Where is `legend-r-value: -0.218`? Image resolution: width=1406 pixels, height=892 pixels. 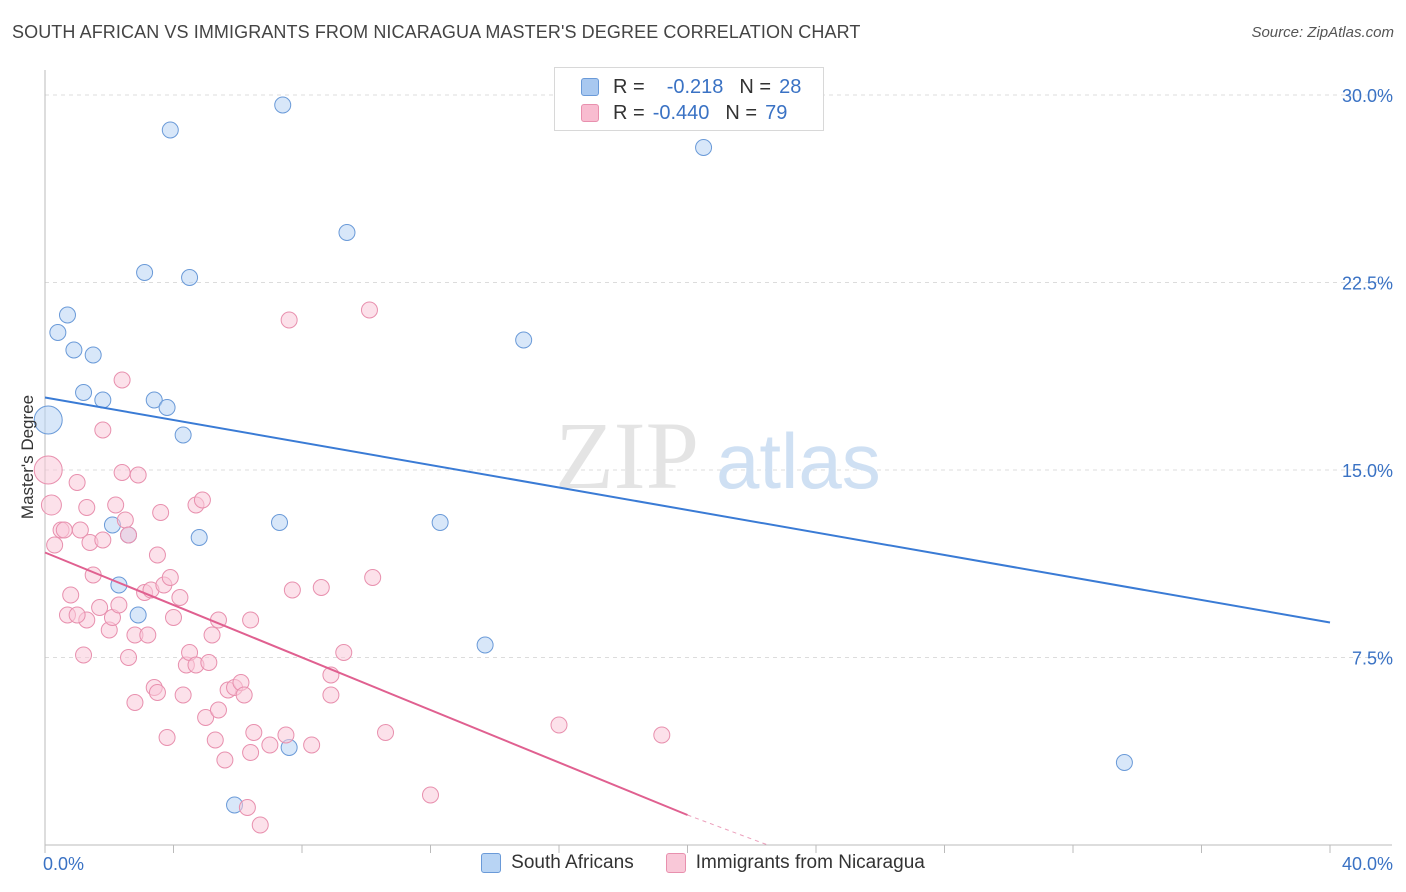 legend-r-value: -0.218 is located at coordinates (695, 86).